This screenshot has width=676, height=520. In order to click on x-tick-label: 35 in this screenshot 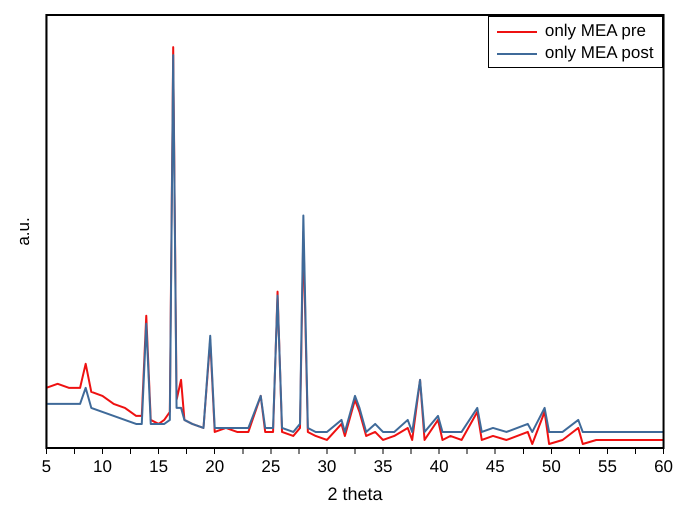, I will do `click(383, 466)`.